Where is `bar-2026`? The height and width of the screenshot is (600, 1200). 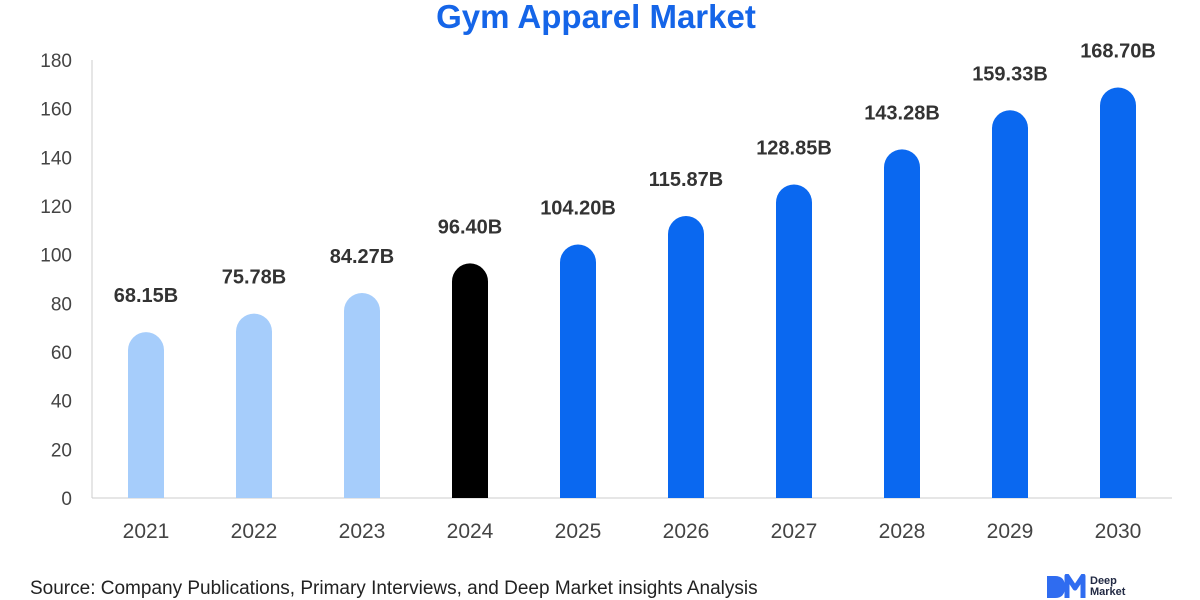 bar-2026 is located at coordinates (686, 357).